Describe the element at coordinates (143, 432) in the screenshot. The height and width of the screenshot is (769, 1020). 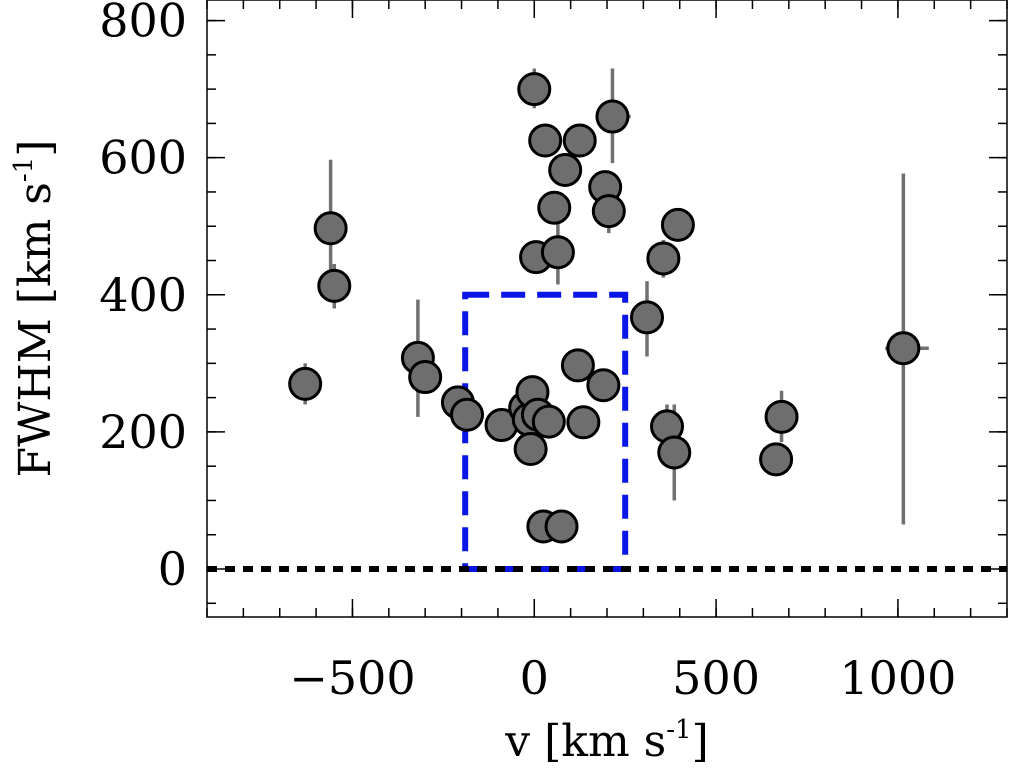
I see `y-tick-label: 200` at that location.